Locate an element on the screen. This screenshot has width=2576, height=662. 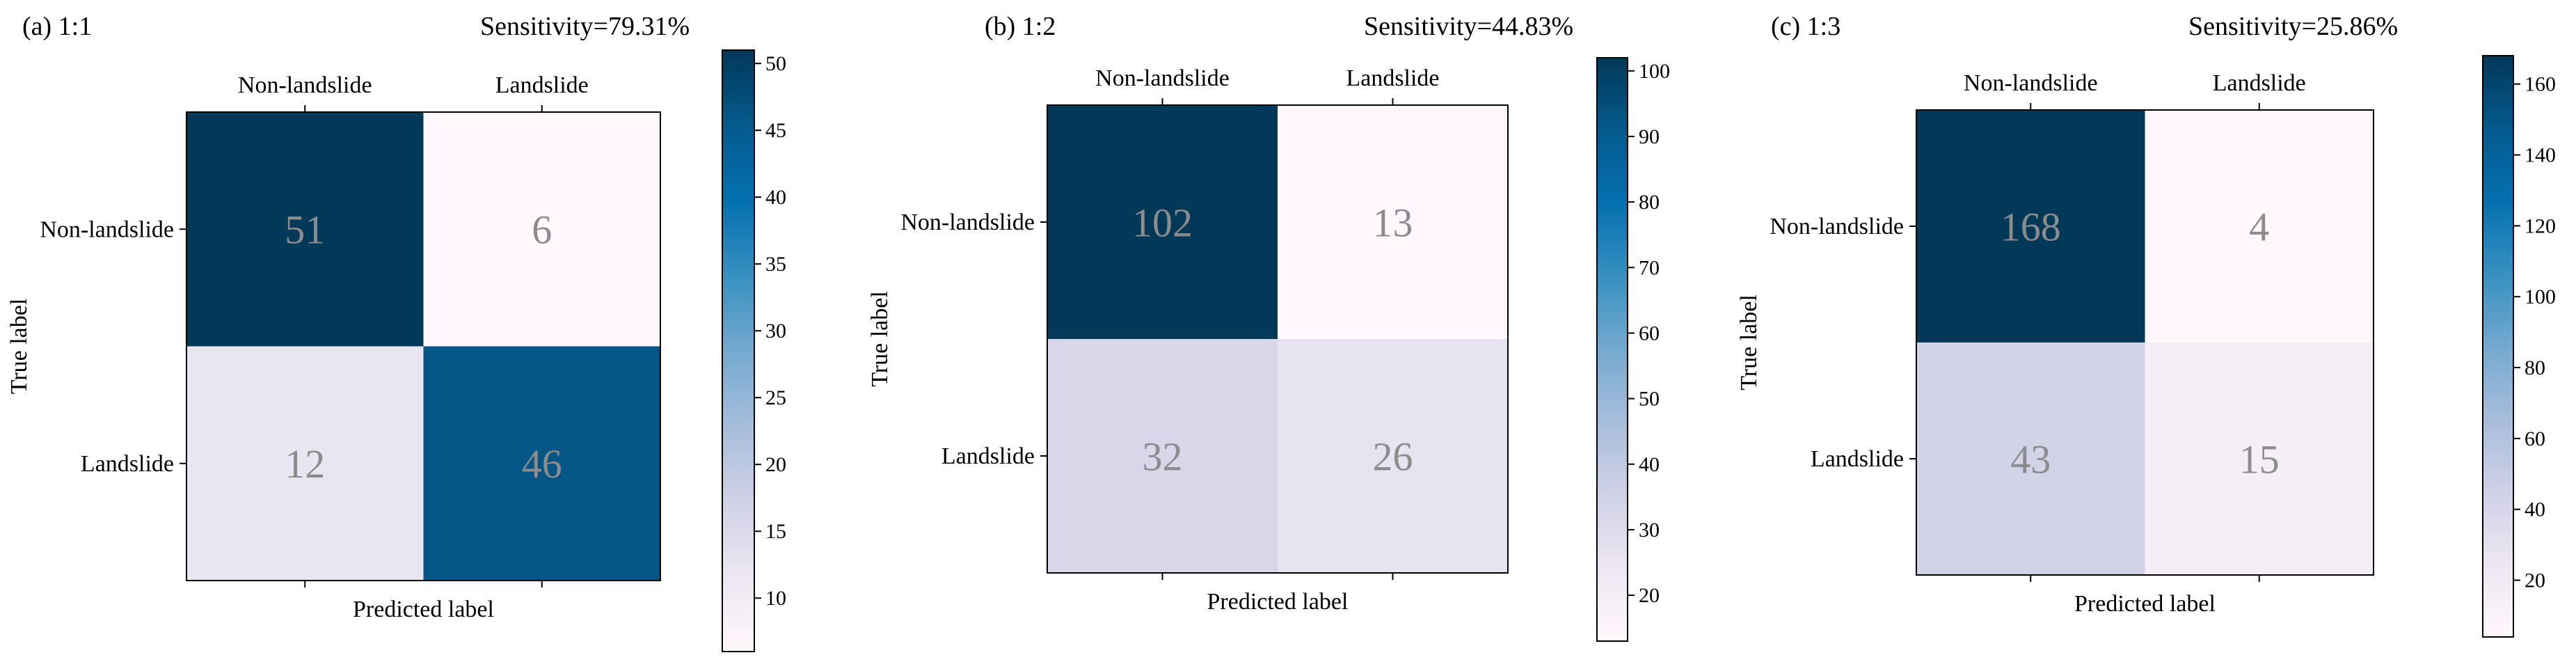
cell-value-label: 13 is located at coordinates (1393, 222).